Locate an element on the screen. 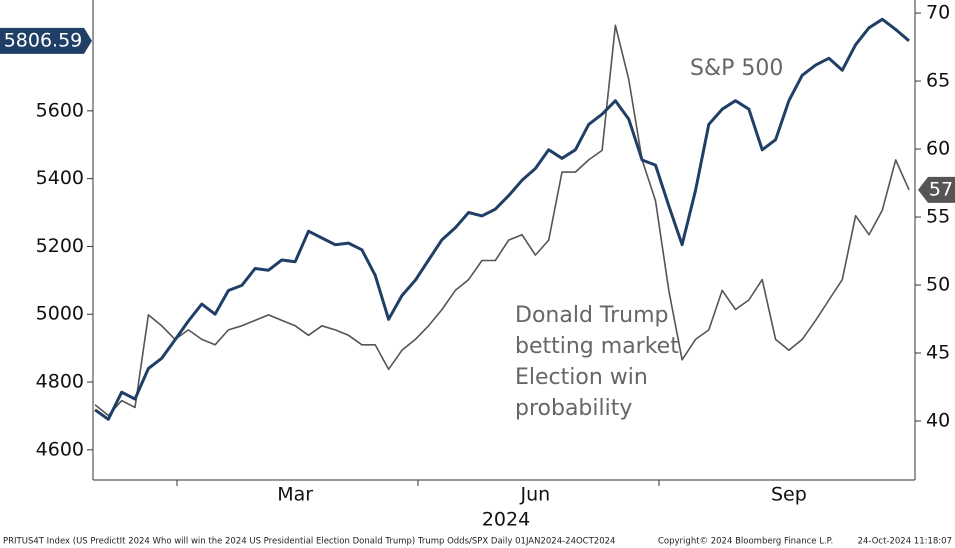  y2-tick-label: 55 is located at coordinates (938, 217).